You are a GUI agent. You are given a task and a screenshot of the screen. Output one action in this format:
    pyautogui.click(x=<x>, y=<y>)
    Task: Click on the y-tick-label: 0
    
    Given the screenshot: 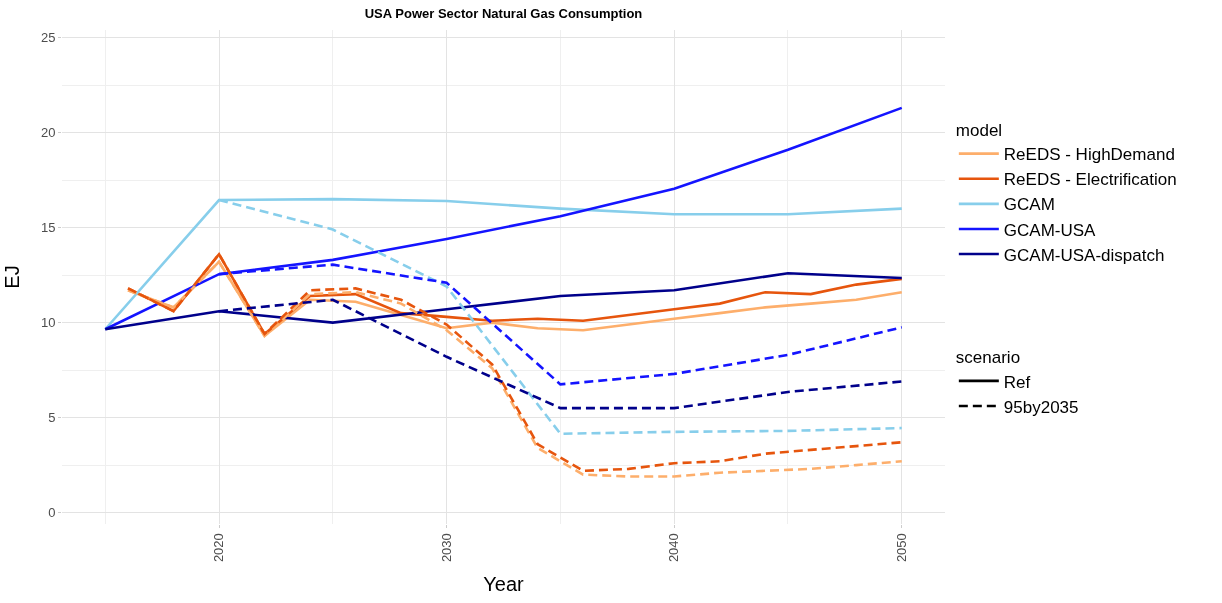 What is the action you would take?
    pyautogui.click(x=52, y=513)
    